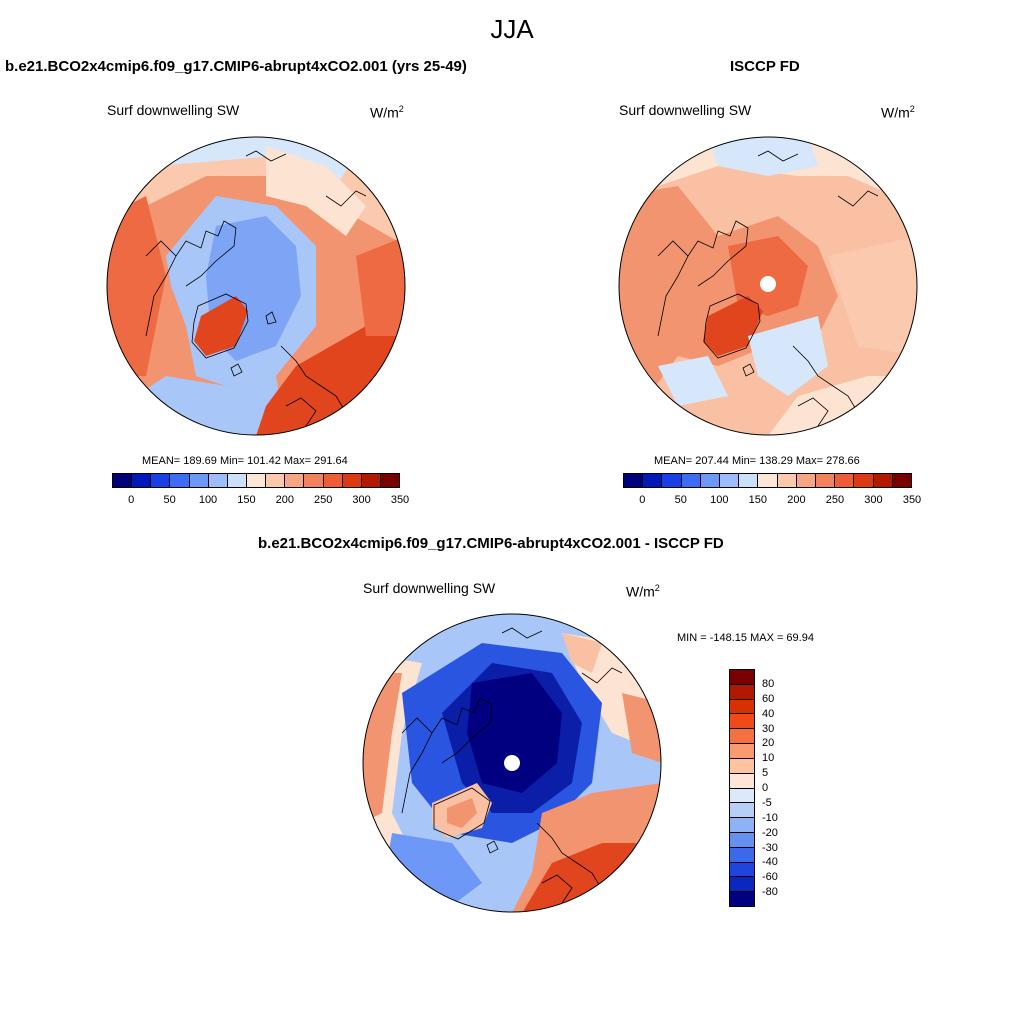  Describe the element at coordinates (323, 500) in the screenshot. I see `colorbar-model-tick-label: 250` at that location.